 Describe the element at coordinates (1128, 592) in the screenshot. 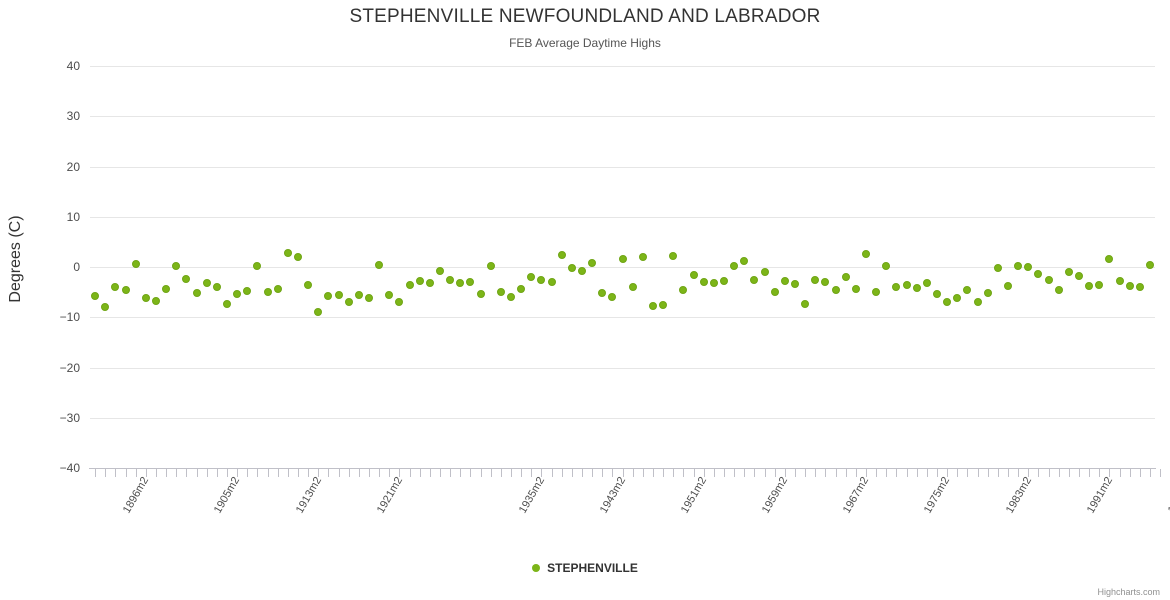

I see `highcharts-credit-link: Highcharts.com` at that location.